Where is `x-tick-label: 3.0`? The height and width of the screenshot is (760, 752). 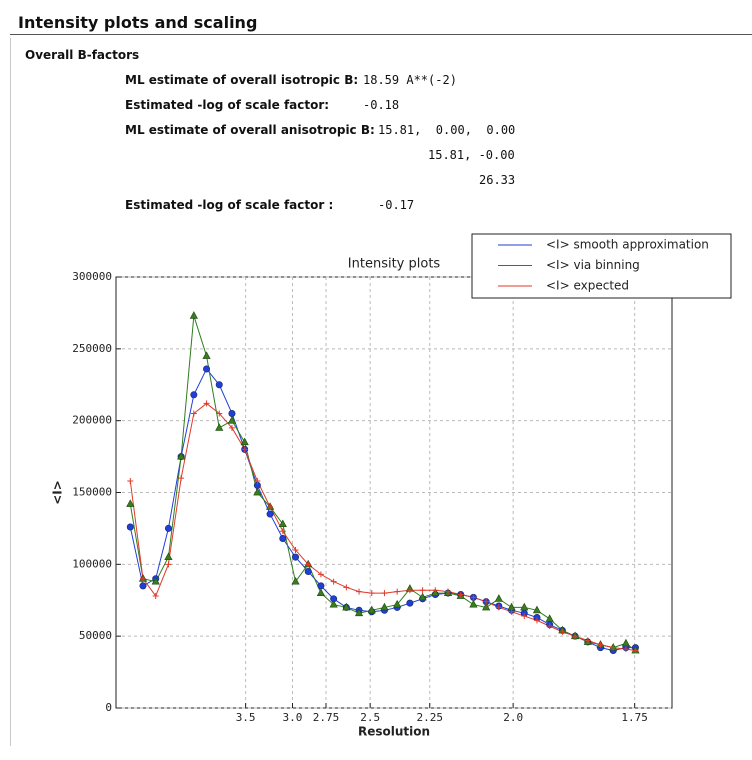 x-tick-label: 3.0 is located at coordinates (293, 717).